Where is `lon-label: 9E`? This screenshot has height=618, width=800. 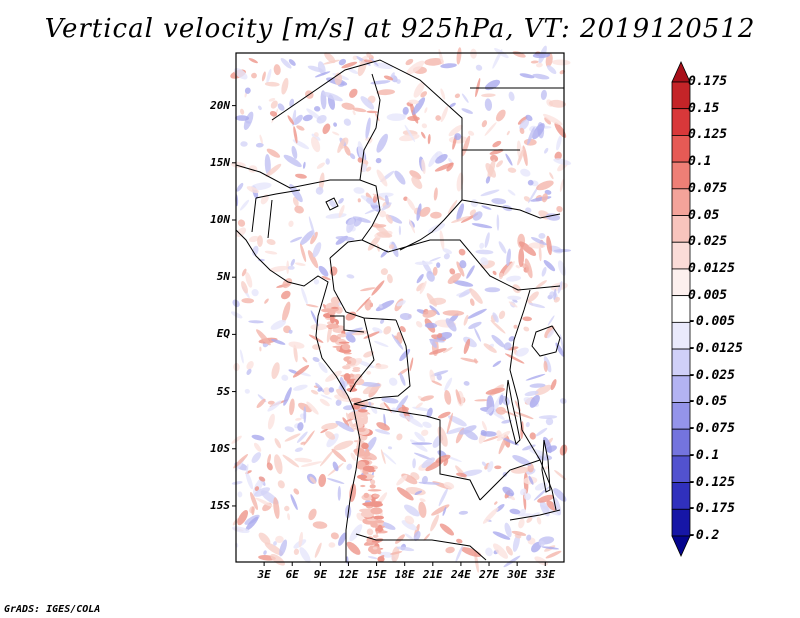 lon-label: 9E is located at coordinates (320, 574).